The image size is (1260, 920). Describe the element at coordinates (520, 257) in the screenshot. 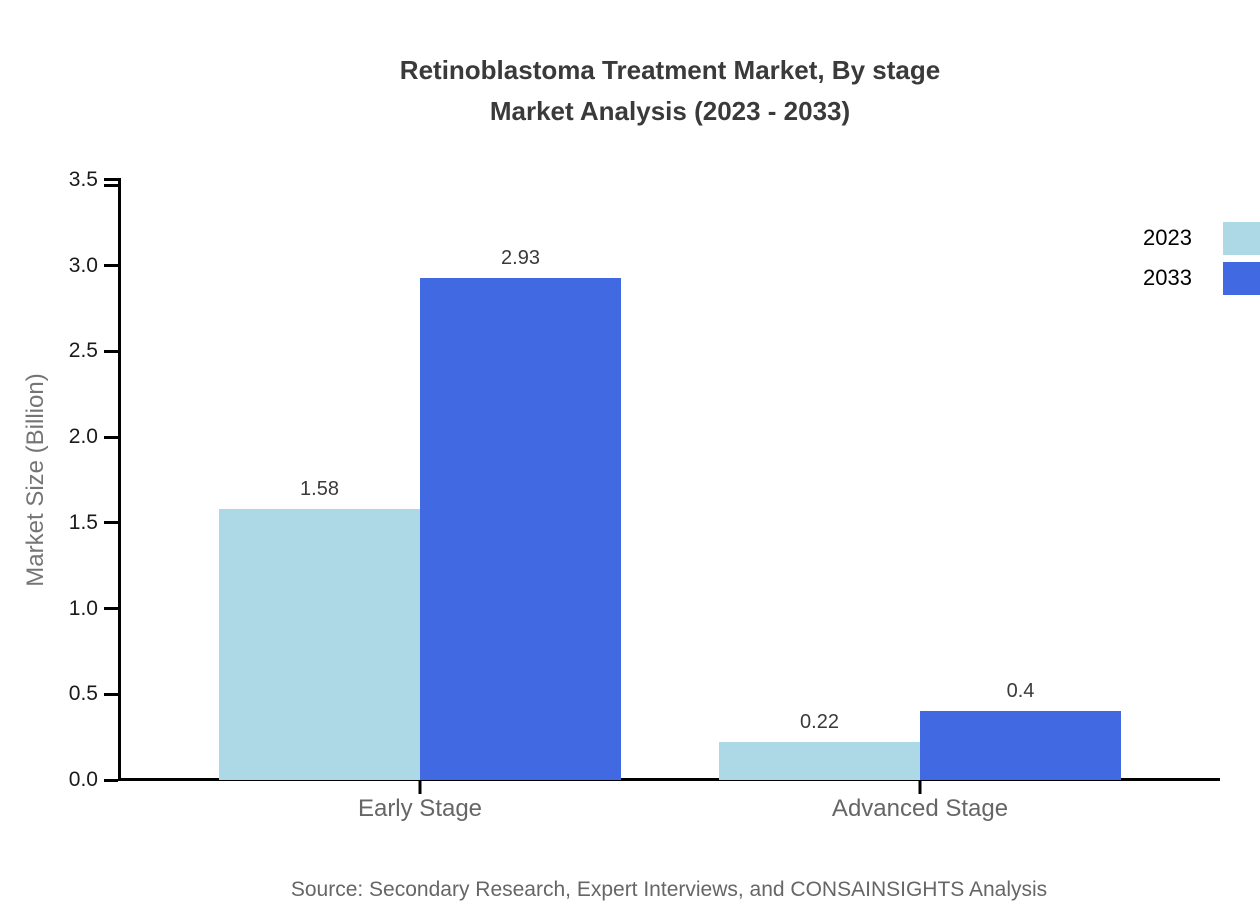

I see `bar-value-label: 2.93` at that location.